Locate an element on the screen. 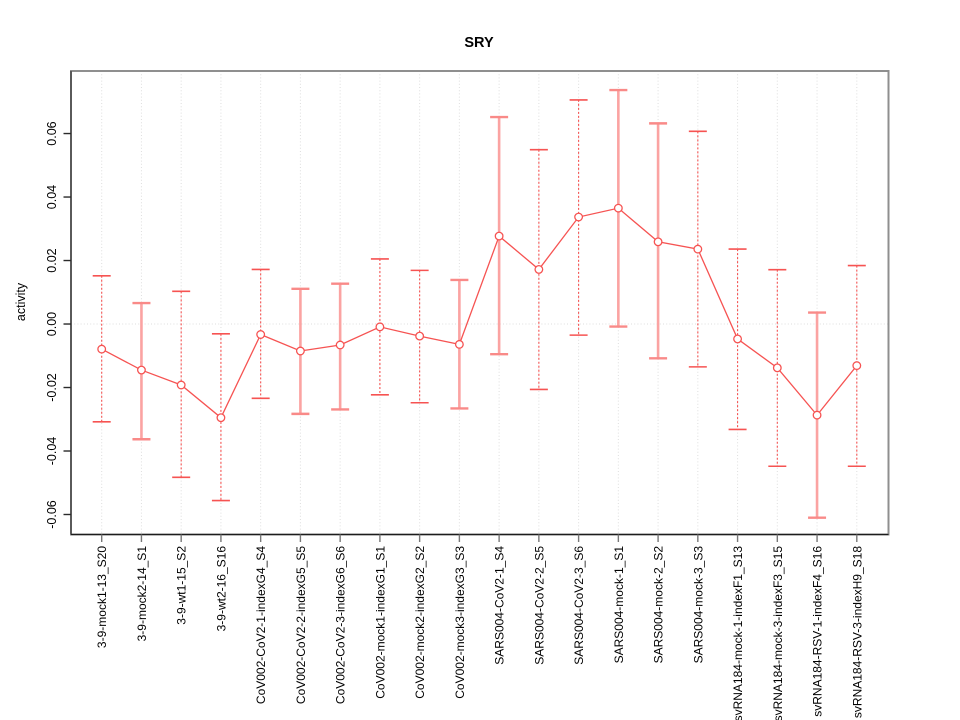 The height and width of the screenshot is (720, 960). x-tick-label: SARS004-mock-1_S1 is located at coordinates (619, 605).